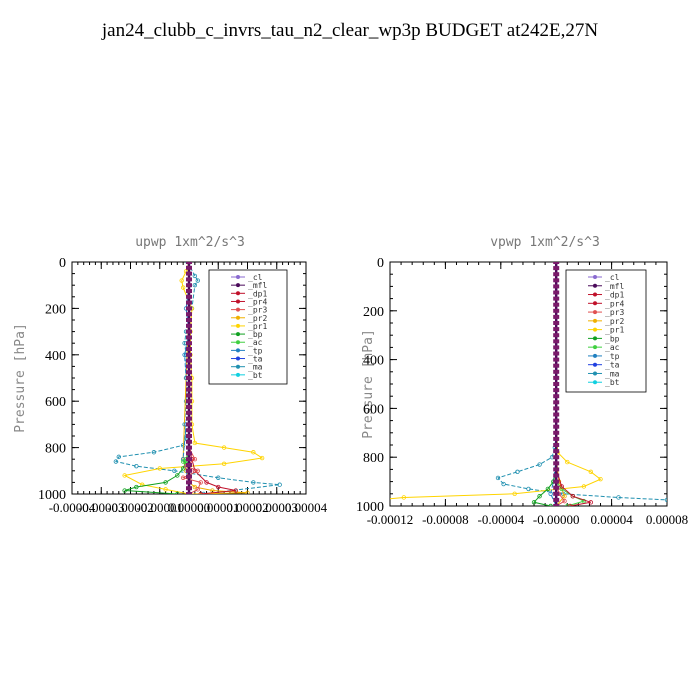 The image size is (700, 700). Describe the element at coordinates (612, 382) in the screenshot. I see `legend-label: _bt` at that location.